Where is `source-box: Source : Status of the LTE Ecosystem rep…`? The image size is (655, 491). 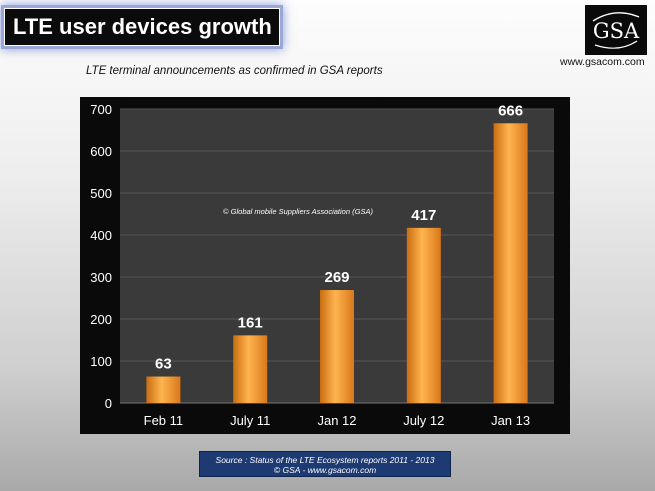
source-box: Source : Status of the LTE Ecosystem rep… is located at coordinates (325, 464).